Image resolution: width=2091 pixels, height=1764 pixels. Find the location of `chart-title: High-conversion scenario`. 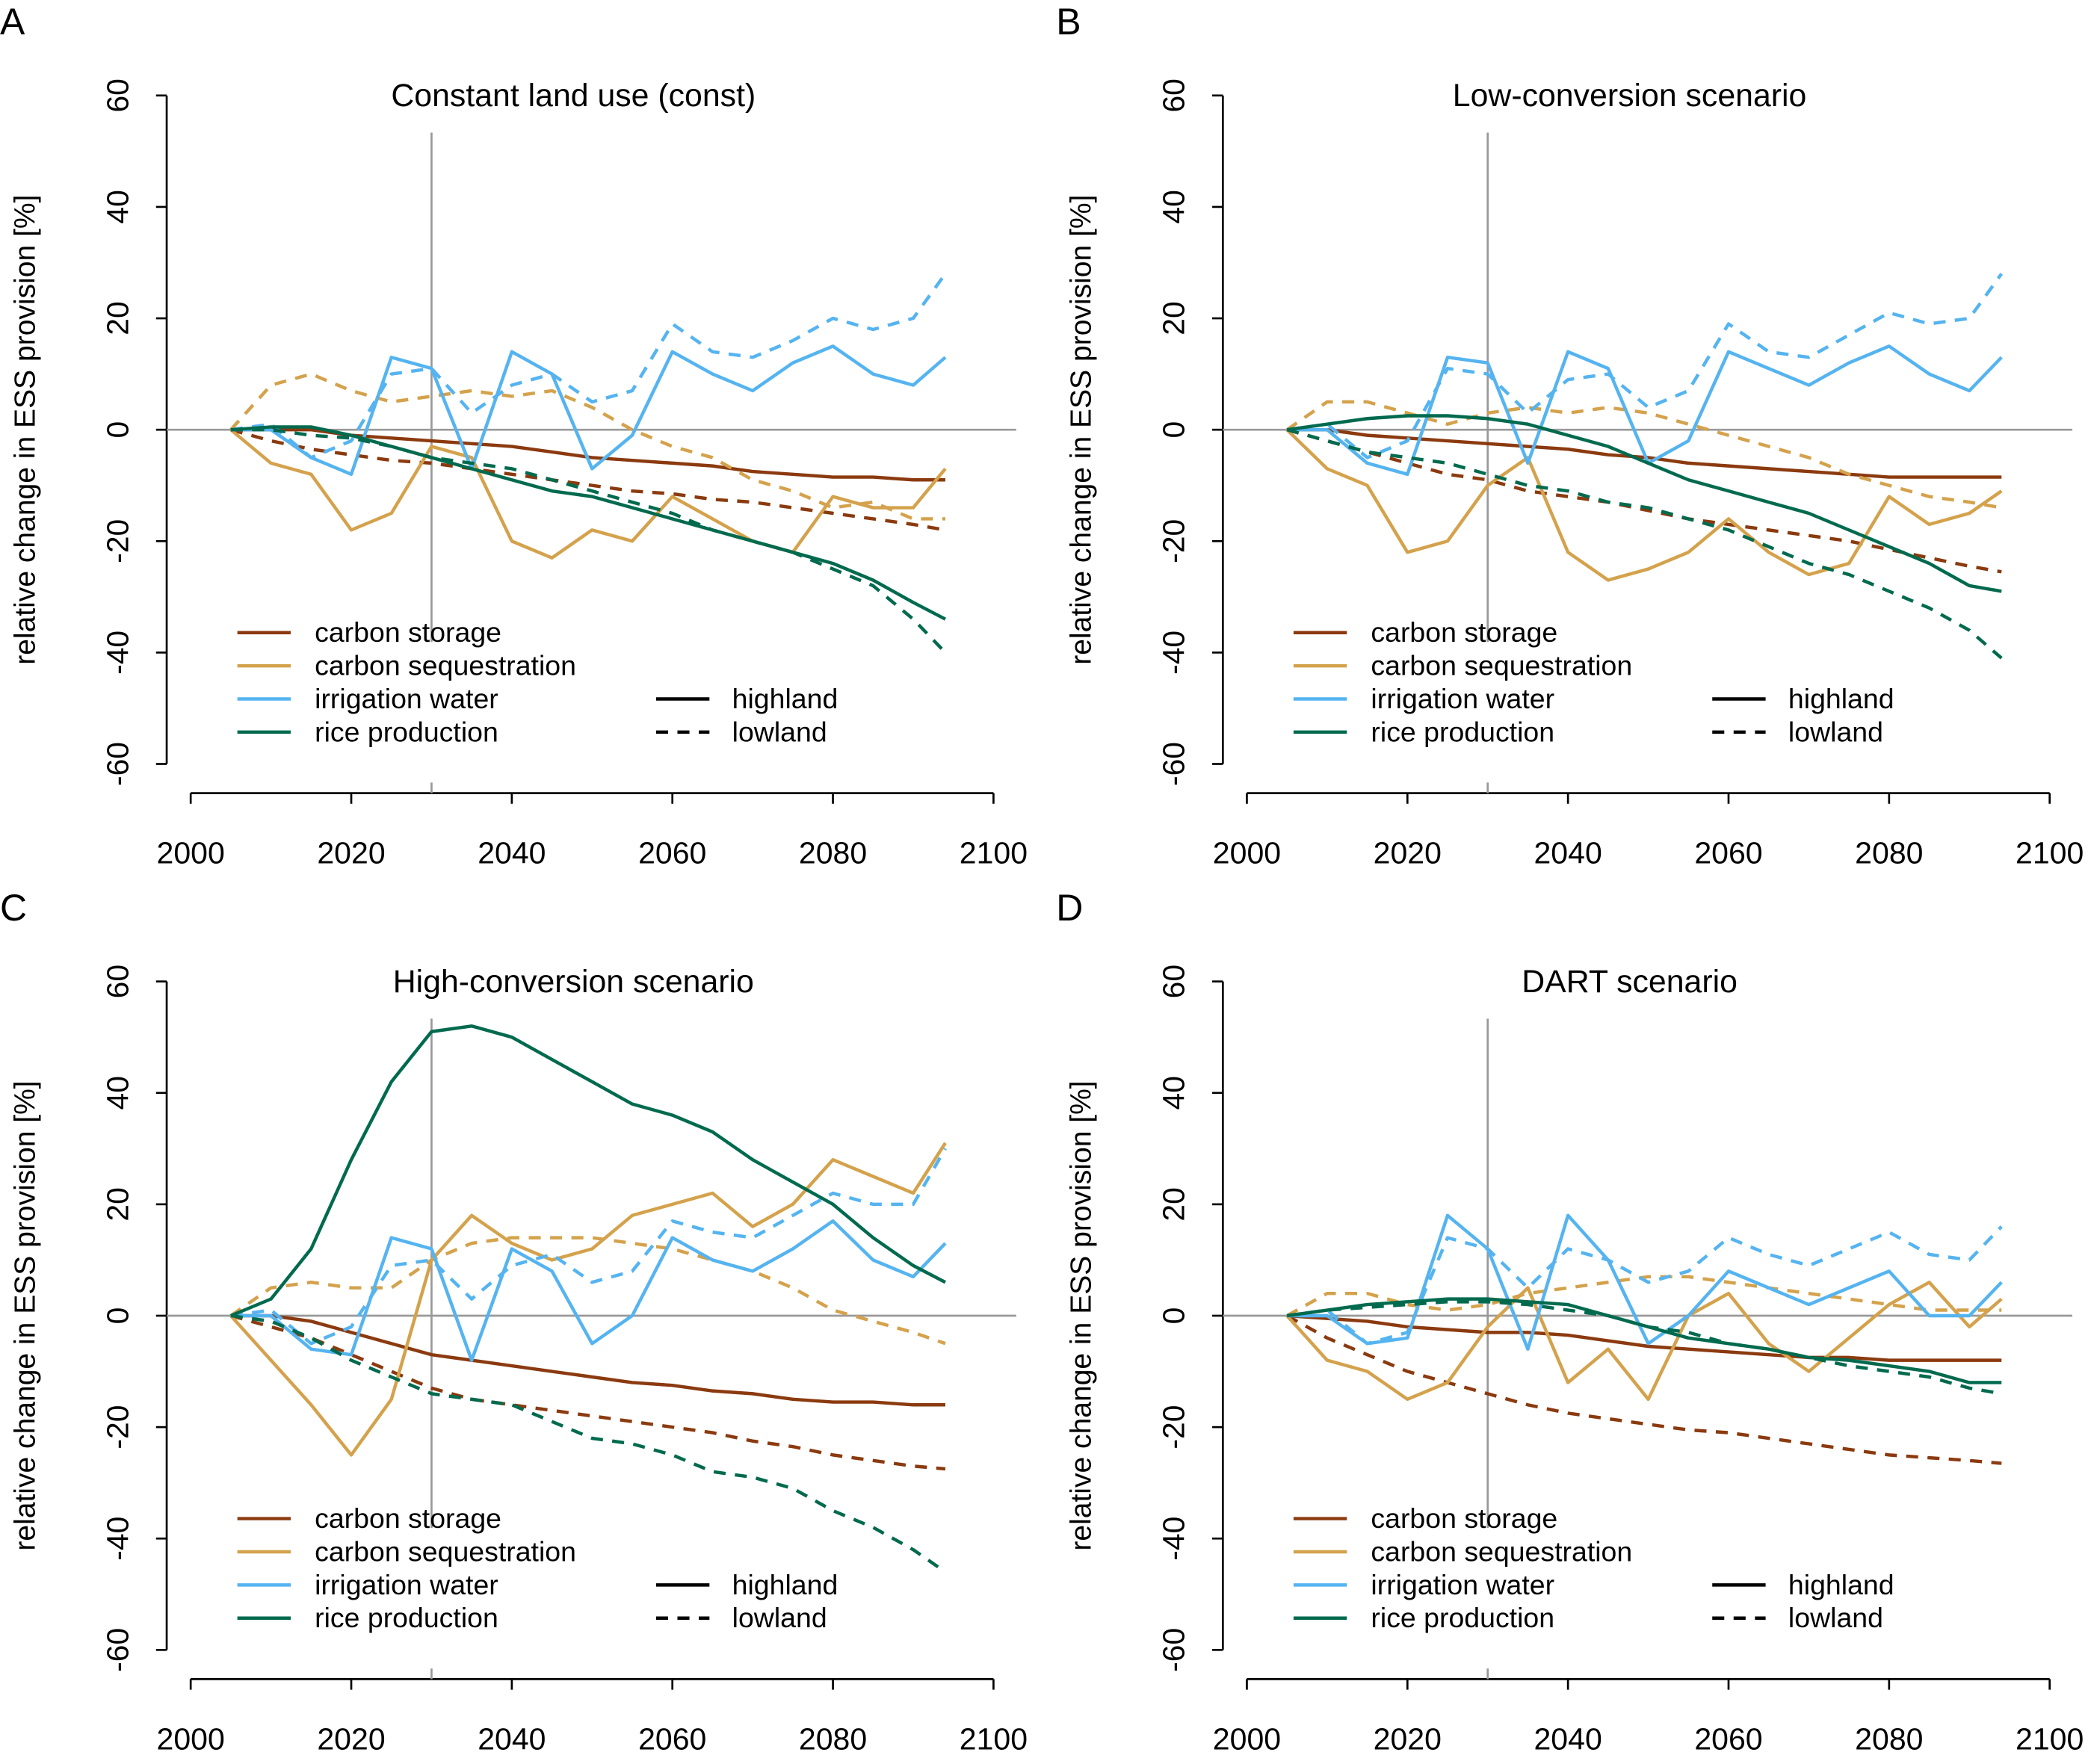

chart-title: High-conversion scenario is located at coordinates (573, 982).